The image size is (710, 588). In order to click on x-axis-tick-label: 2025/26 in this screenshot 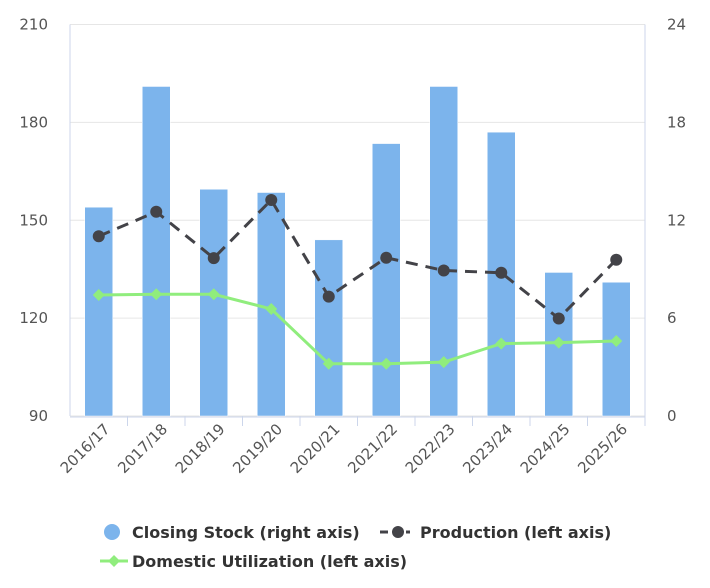, I will do `click(602, 448)`.